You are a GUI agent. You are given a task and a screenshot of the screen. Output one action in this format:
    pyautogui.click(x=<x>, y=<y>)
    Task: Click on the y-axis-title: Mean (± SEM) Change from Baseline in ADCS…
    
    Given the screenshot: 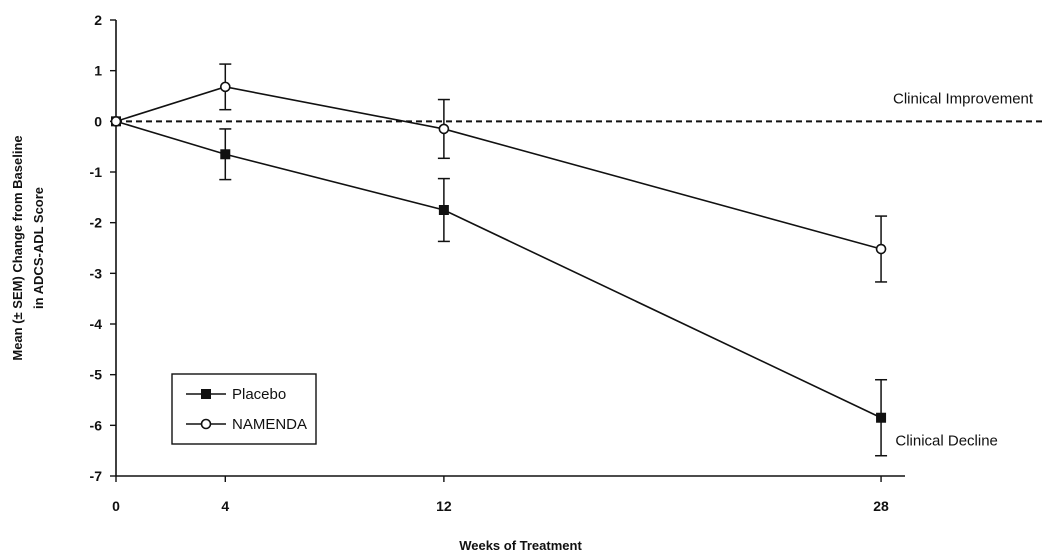 What is the action you would take?
    pyautogui.click(x=28, y=247)
    